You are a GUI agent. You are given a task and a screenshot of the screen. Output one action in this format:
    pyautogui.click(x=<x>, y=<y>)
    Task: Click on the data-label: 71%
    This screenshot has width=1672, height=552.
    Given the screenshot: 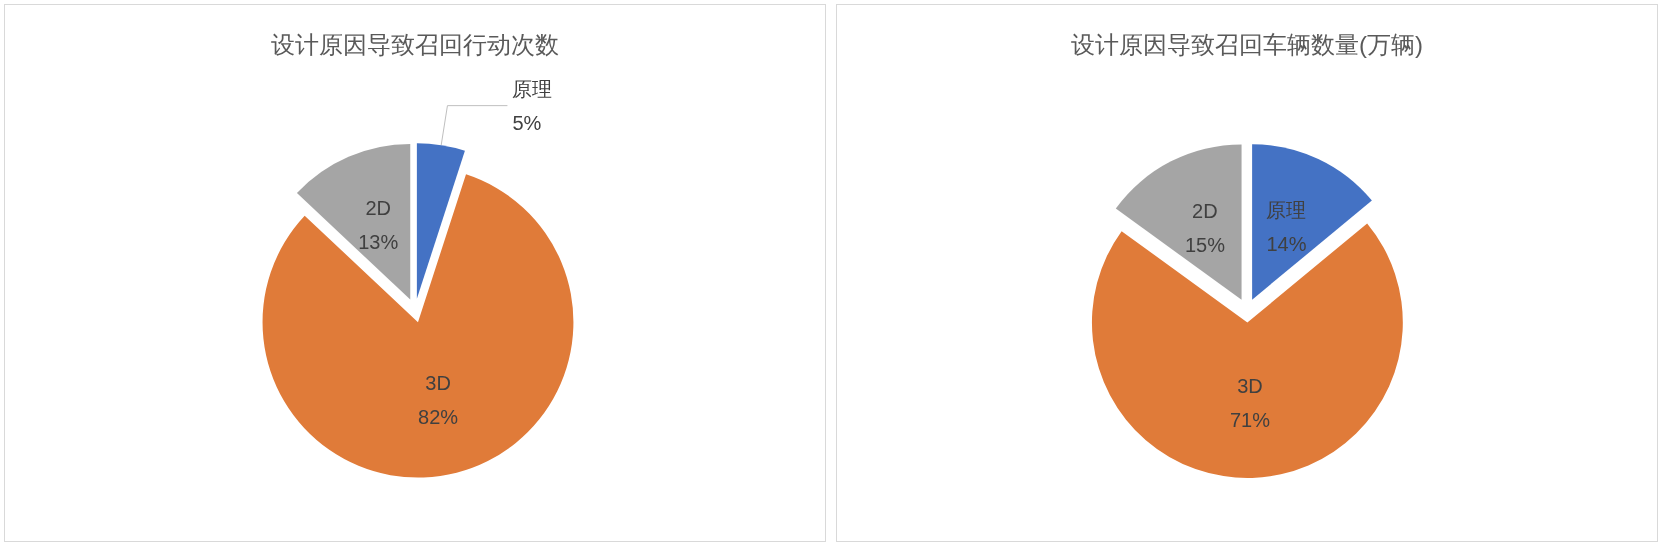 What is the action you would take?
    pyautogui.click(x=1250, y=420)
    